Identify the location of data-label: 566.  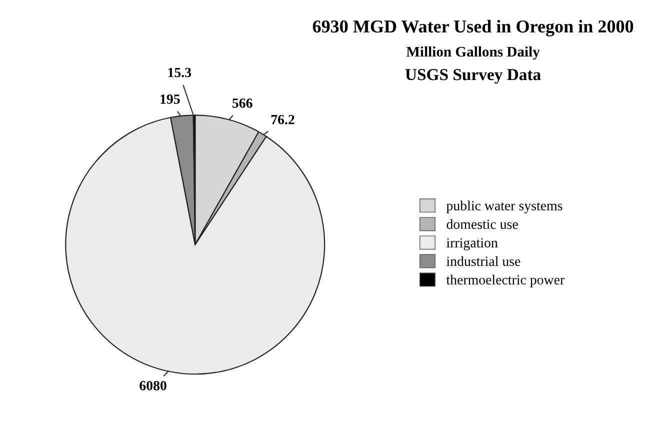
(242, 103).